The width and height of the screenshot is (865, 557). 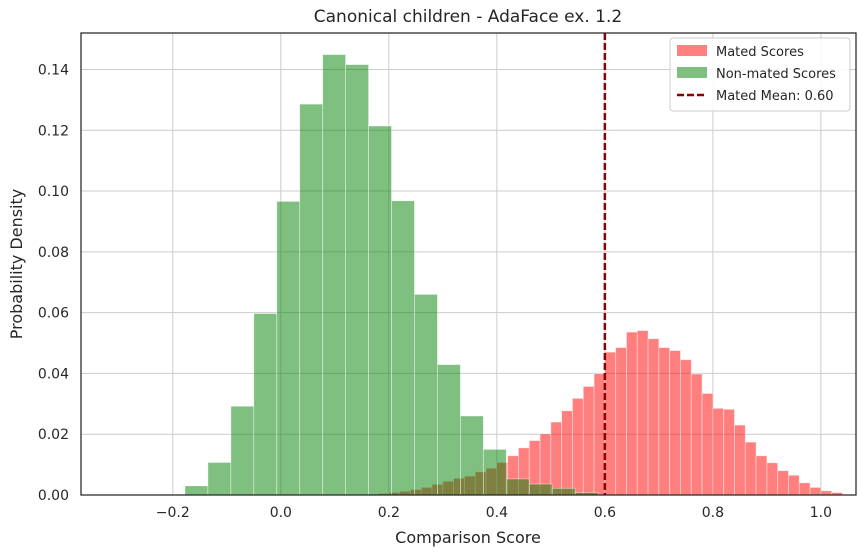 I want to click on legend-swatch-non-mated, so click(x=692, y=72).